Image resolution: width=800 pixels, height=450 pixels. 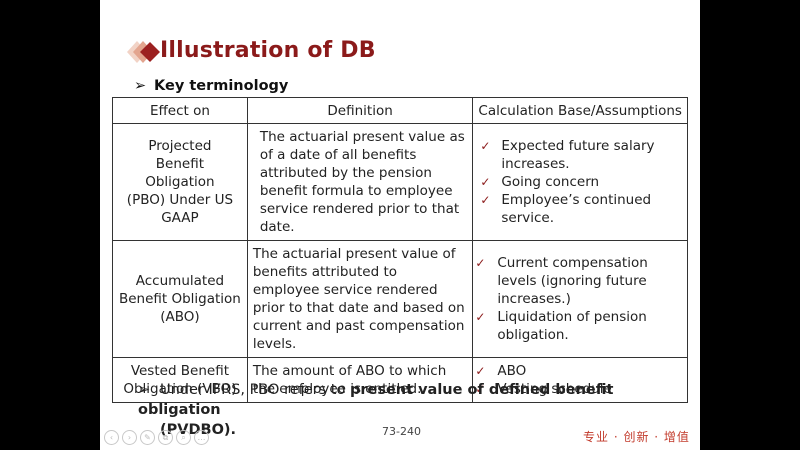 I want to click on effect-cell: Vested Benefit Obligation (VBO), so click(x=180, y=380).